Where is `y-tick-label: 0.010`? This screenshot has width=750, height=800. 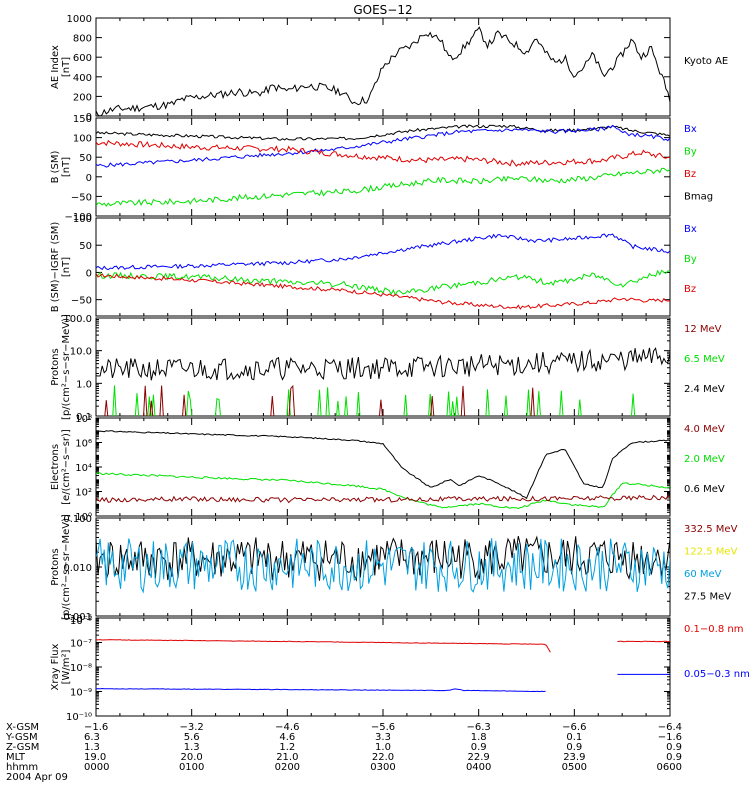
y-tick-label: 0.010 is located at coordinates (77, 568).